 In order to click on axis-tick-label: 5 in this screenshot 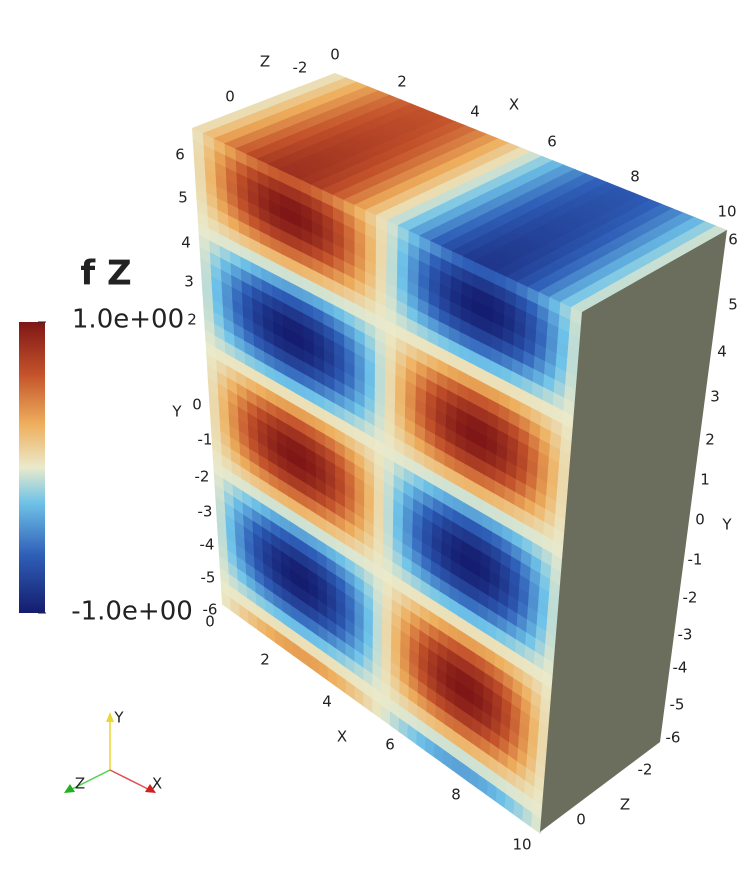, I will do `click(183, 198)`.